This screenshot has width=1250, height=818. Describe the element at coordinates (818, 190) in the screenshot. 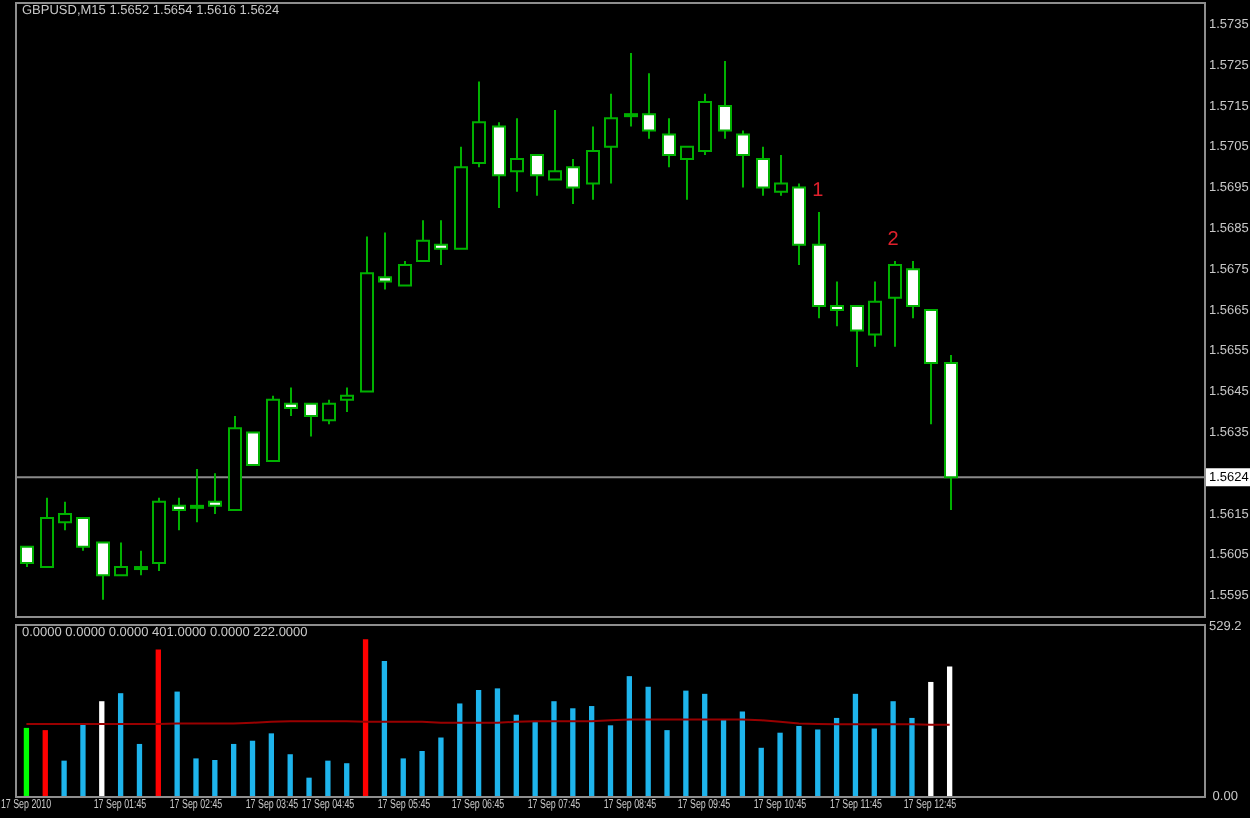

I see `text: 1` at that location.